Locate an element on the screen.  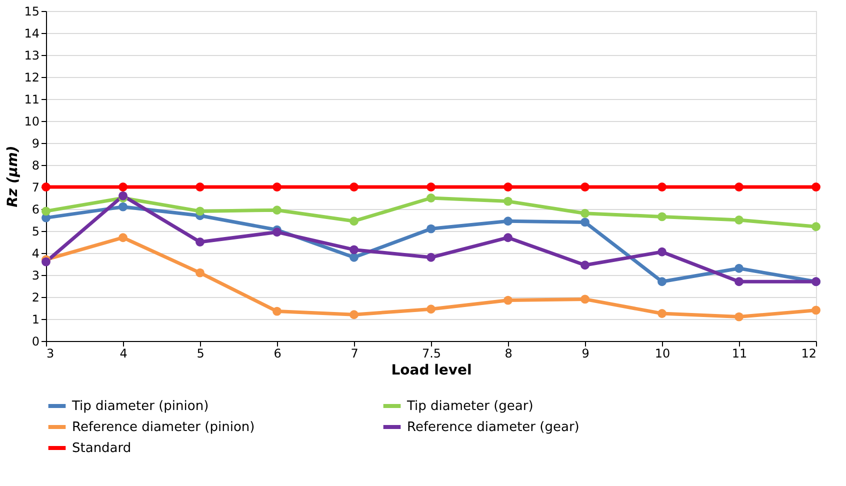
legend-label: Tip diameter (pinion) is located at coordinates (140, 406).